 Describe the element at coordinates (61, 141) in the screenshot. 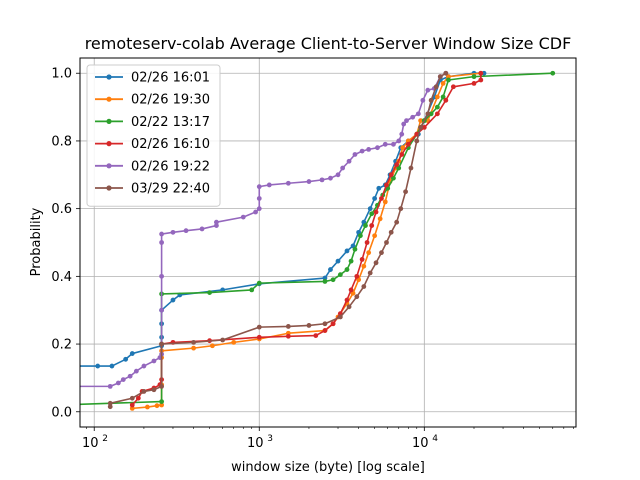

I see `y-tick-label: 0.8` at that location.